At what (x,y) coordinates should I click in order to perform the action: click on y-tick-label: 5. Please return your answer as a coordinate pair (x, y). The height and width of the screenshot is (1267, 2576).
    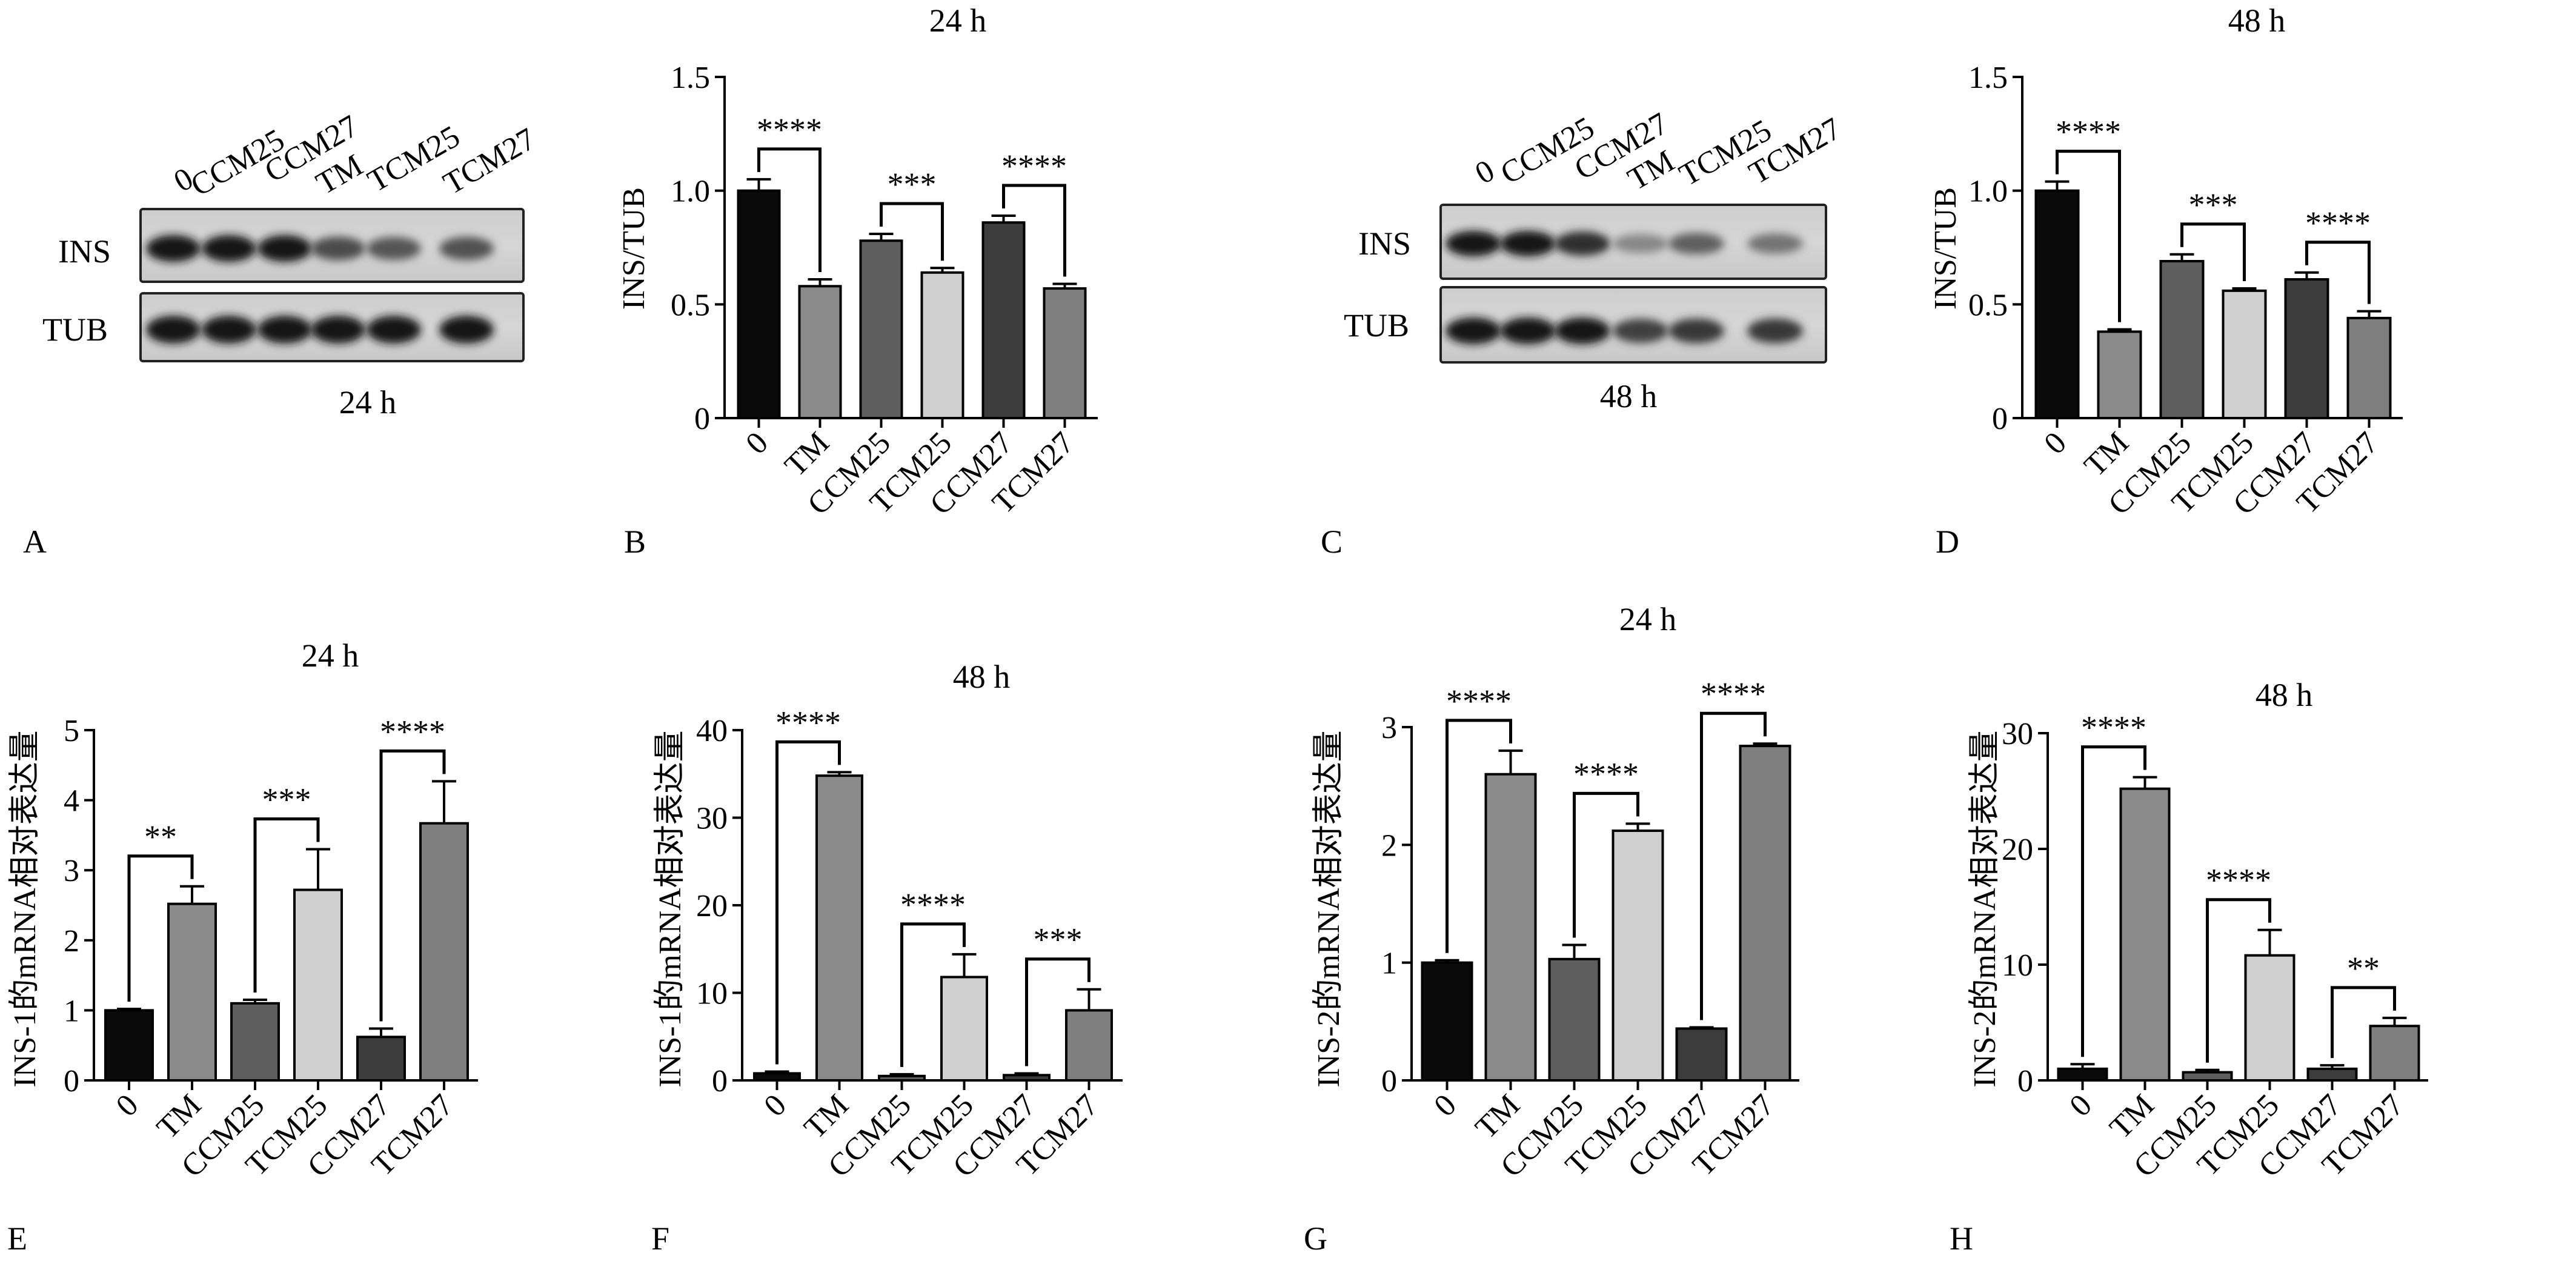
    Looking at the image, I should click on (71, 731).